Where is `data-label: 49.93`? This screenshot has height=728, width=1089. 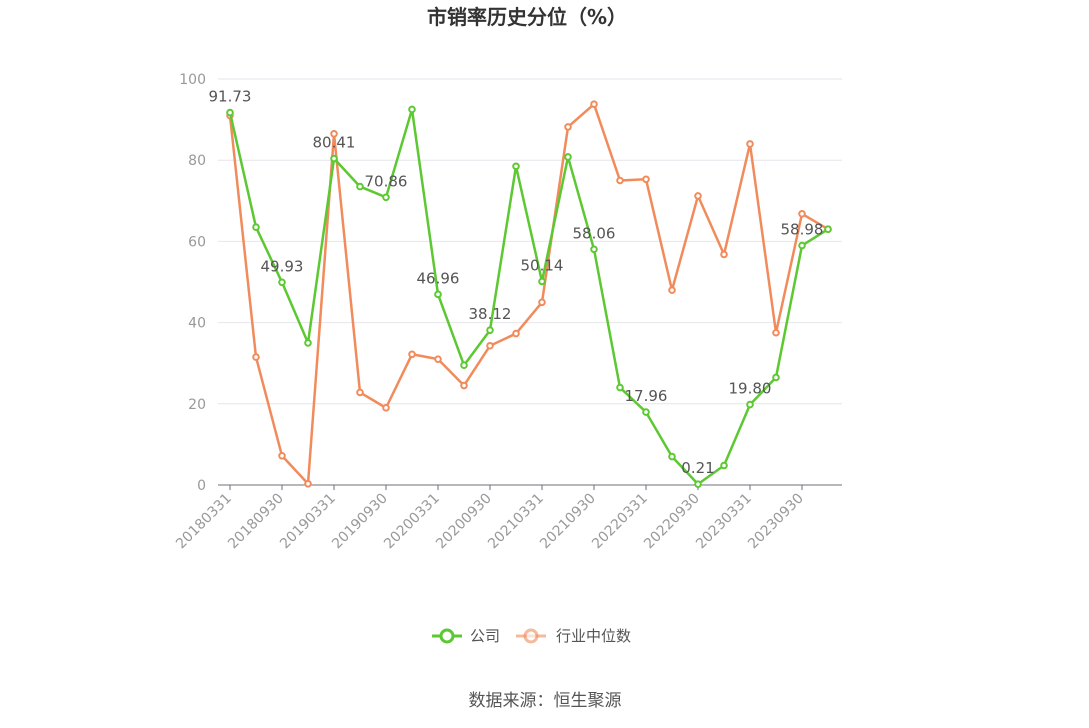
data-label: 49.93 is located at coordinates (282, 266).